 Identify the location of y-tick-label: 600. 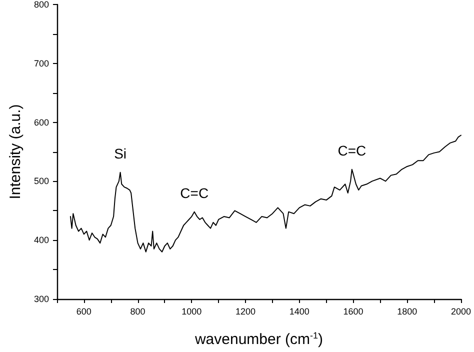
(41, 122).